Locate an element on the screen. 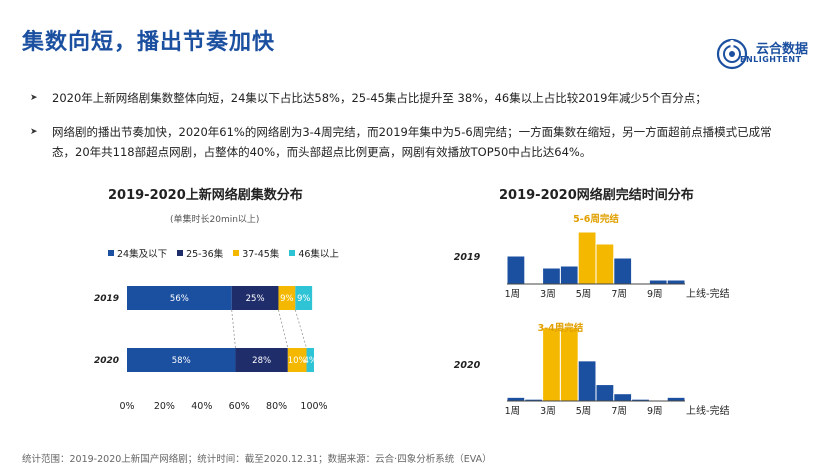  x-tick-label: 80% is located at coordinates (276, 406).